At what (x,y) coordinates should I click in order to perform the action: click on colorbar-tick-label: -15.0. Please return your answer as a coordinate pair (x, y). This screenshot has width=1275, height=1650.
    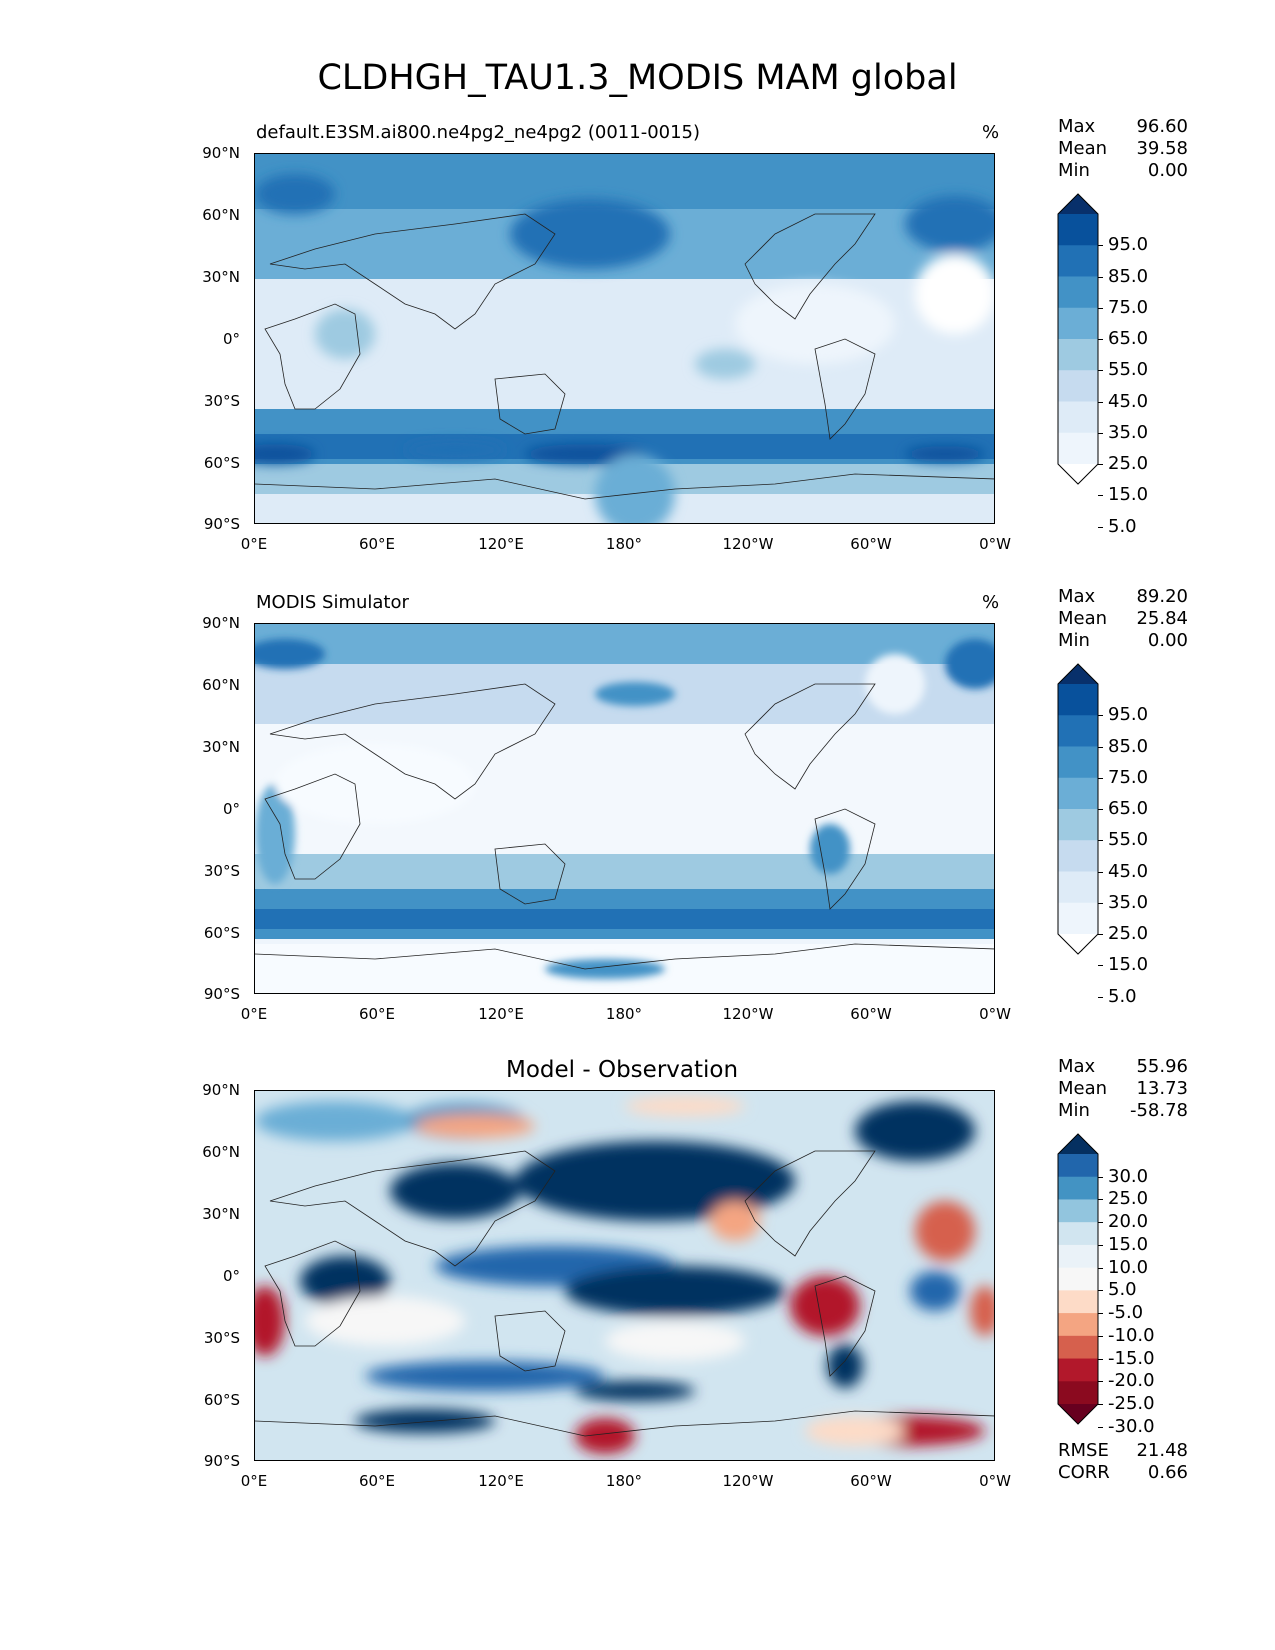
    Looking at the image, I should click on (1131, 1358).